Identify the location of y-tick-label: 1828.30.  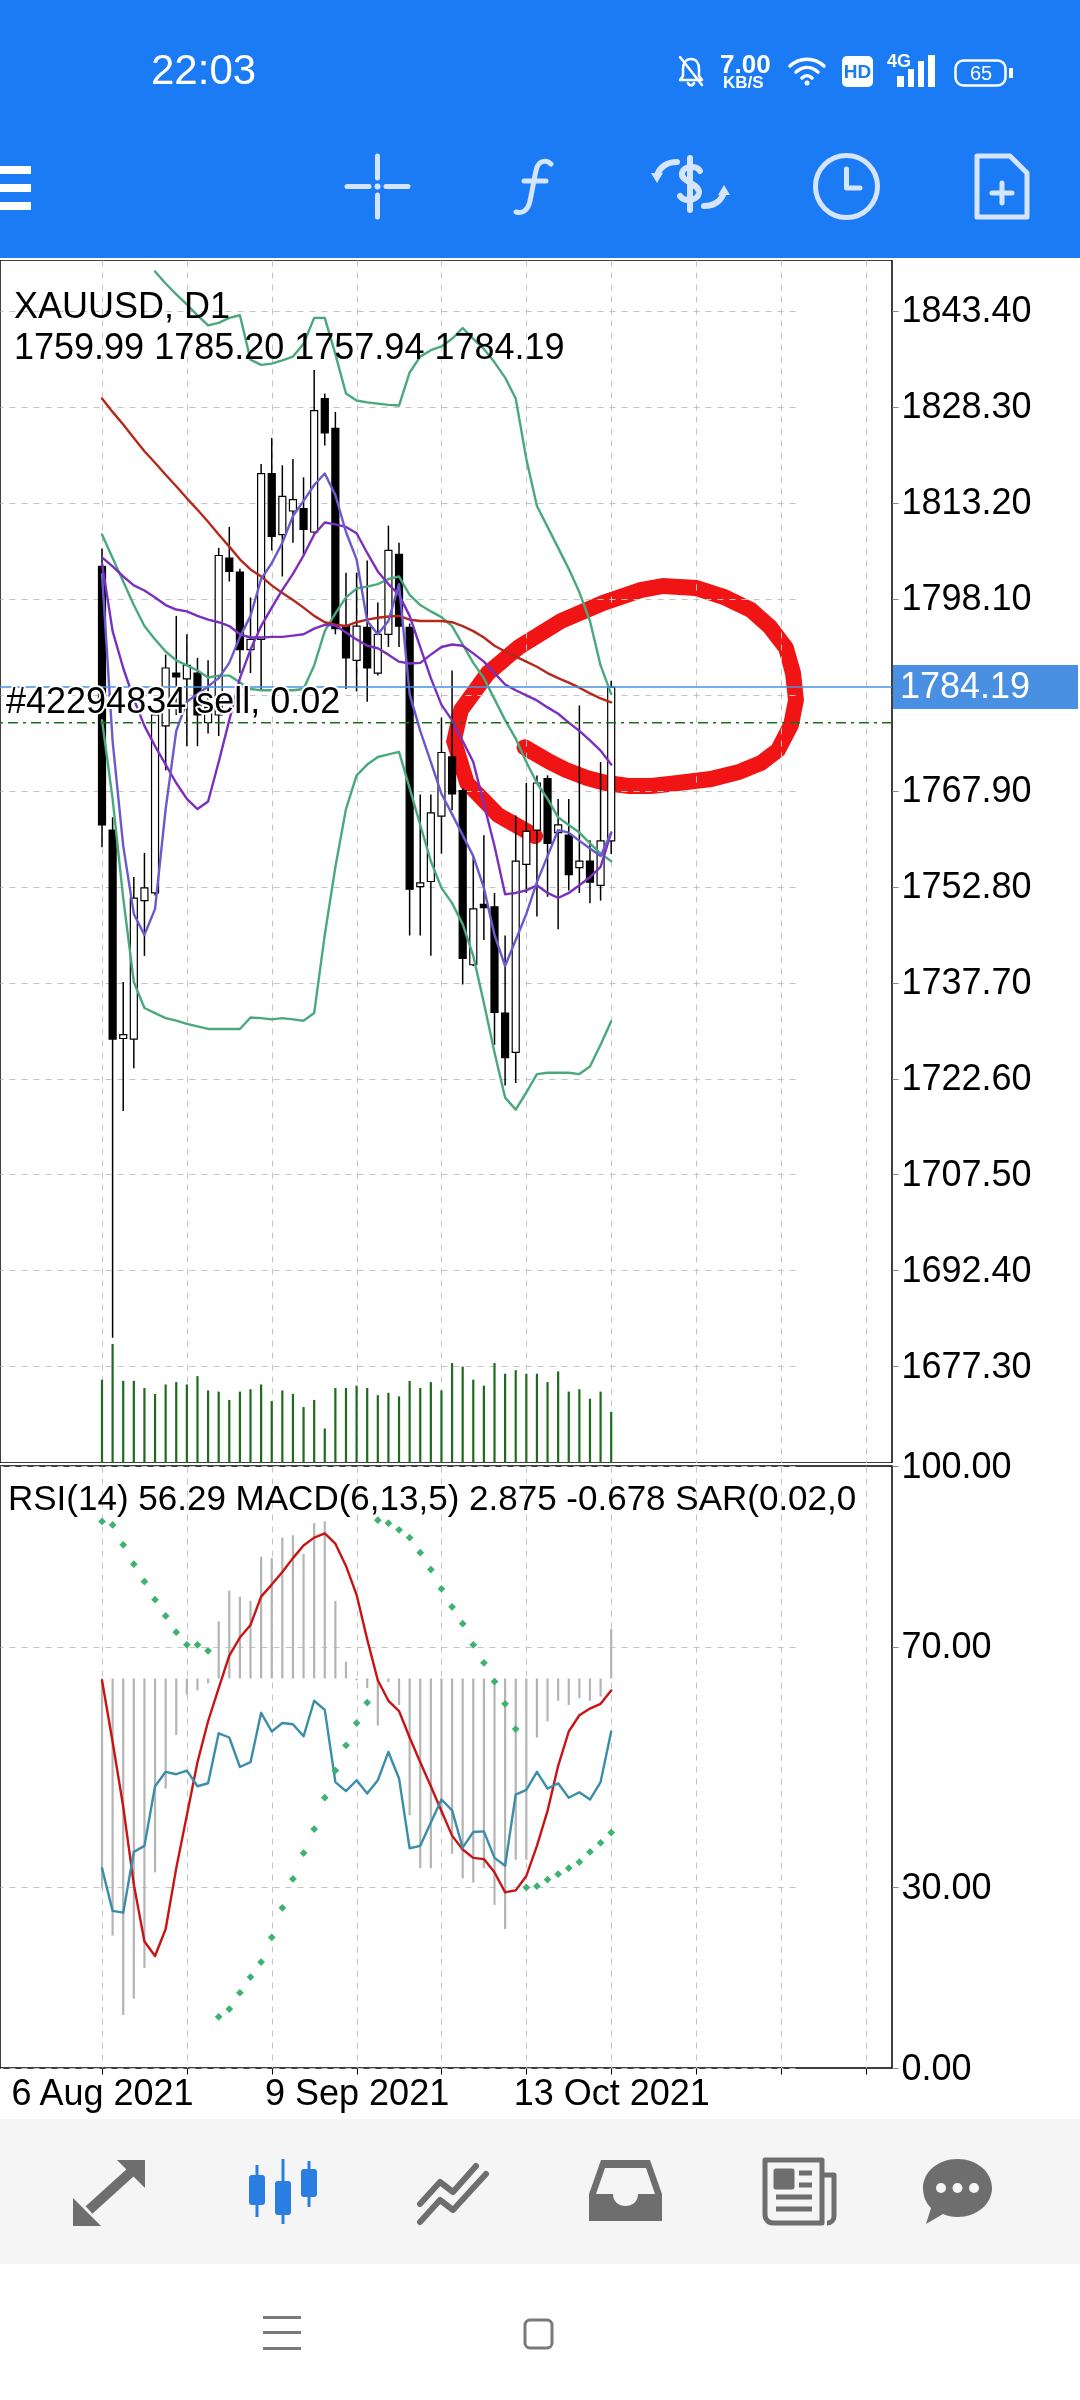
(966, 406).